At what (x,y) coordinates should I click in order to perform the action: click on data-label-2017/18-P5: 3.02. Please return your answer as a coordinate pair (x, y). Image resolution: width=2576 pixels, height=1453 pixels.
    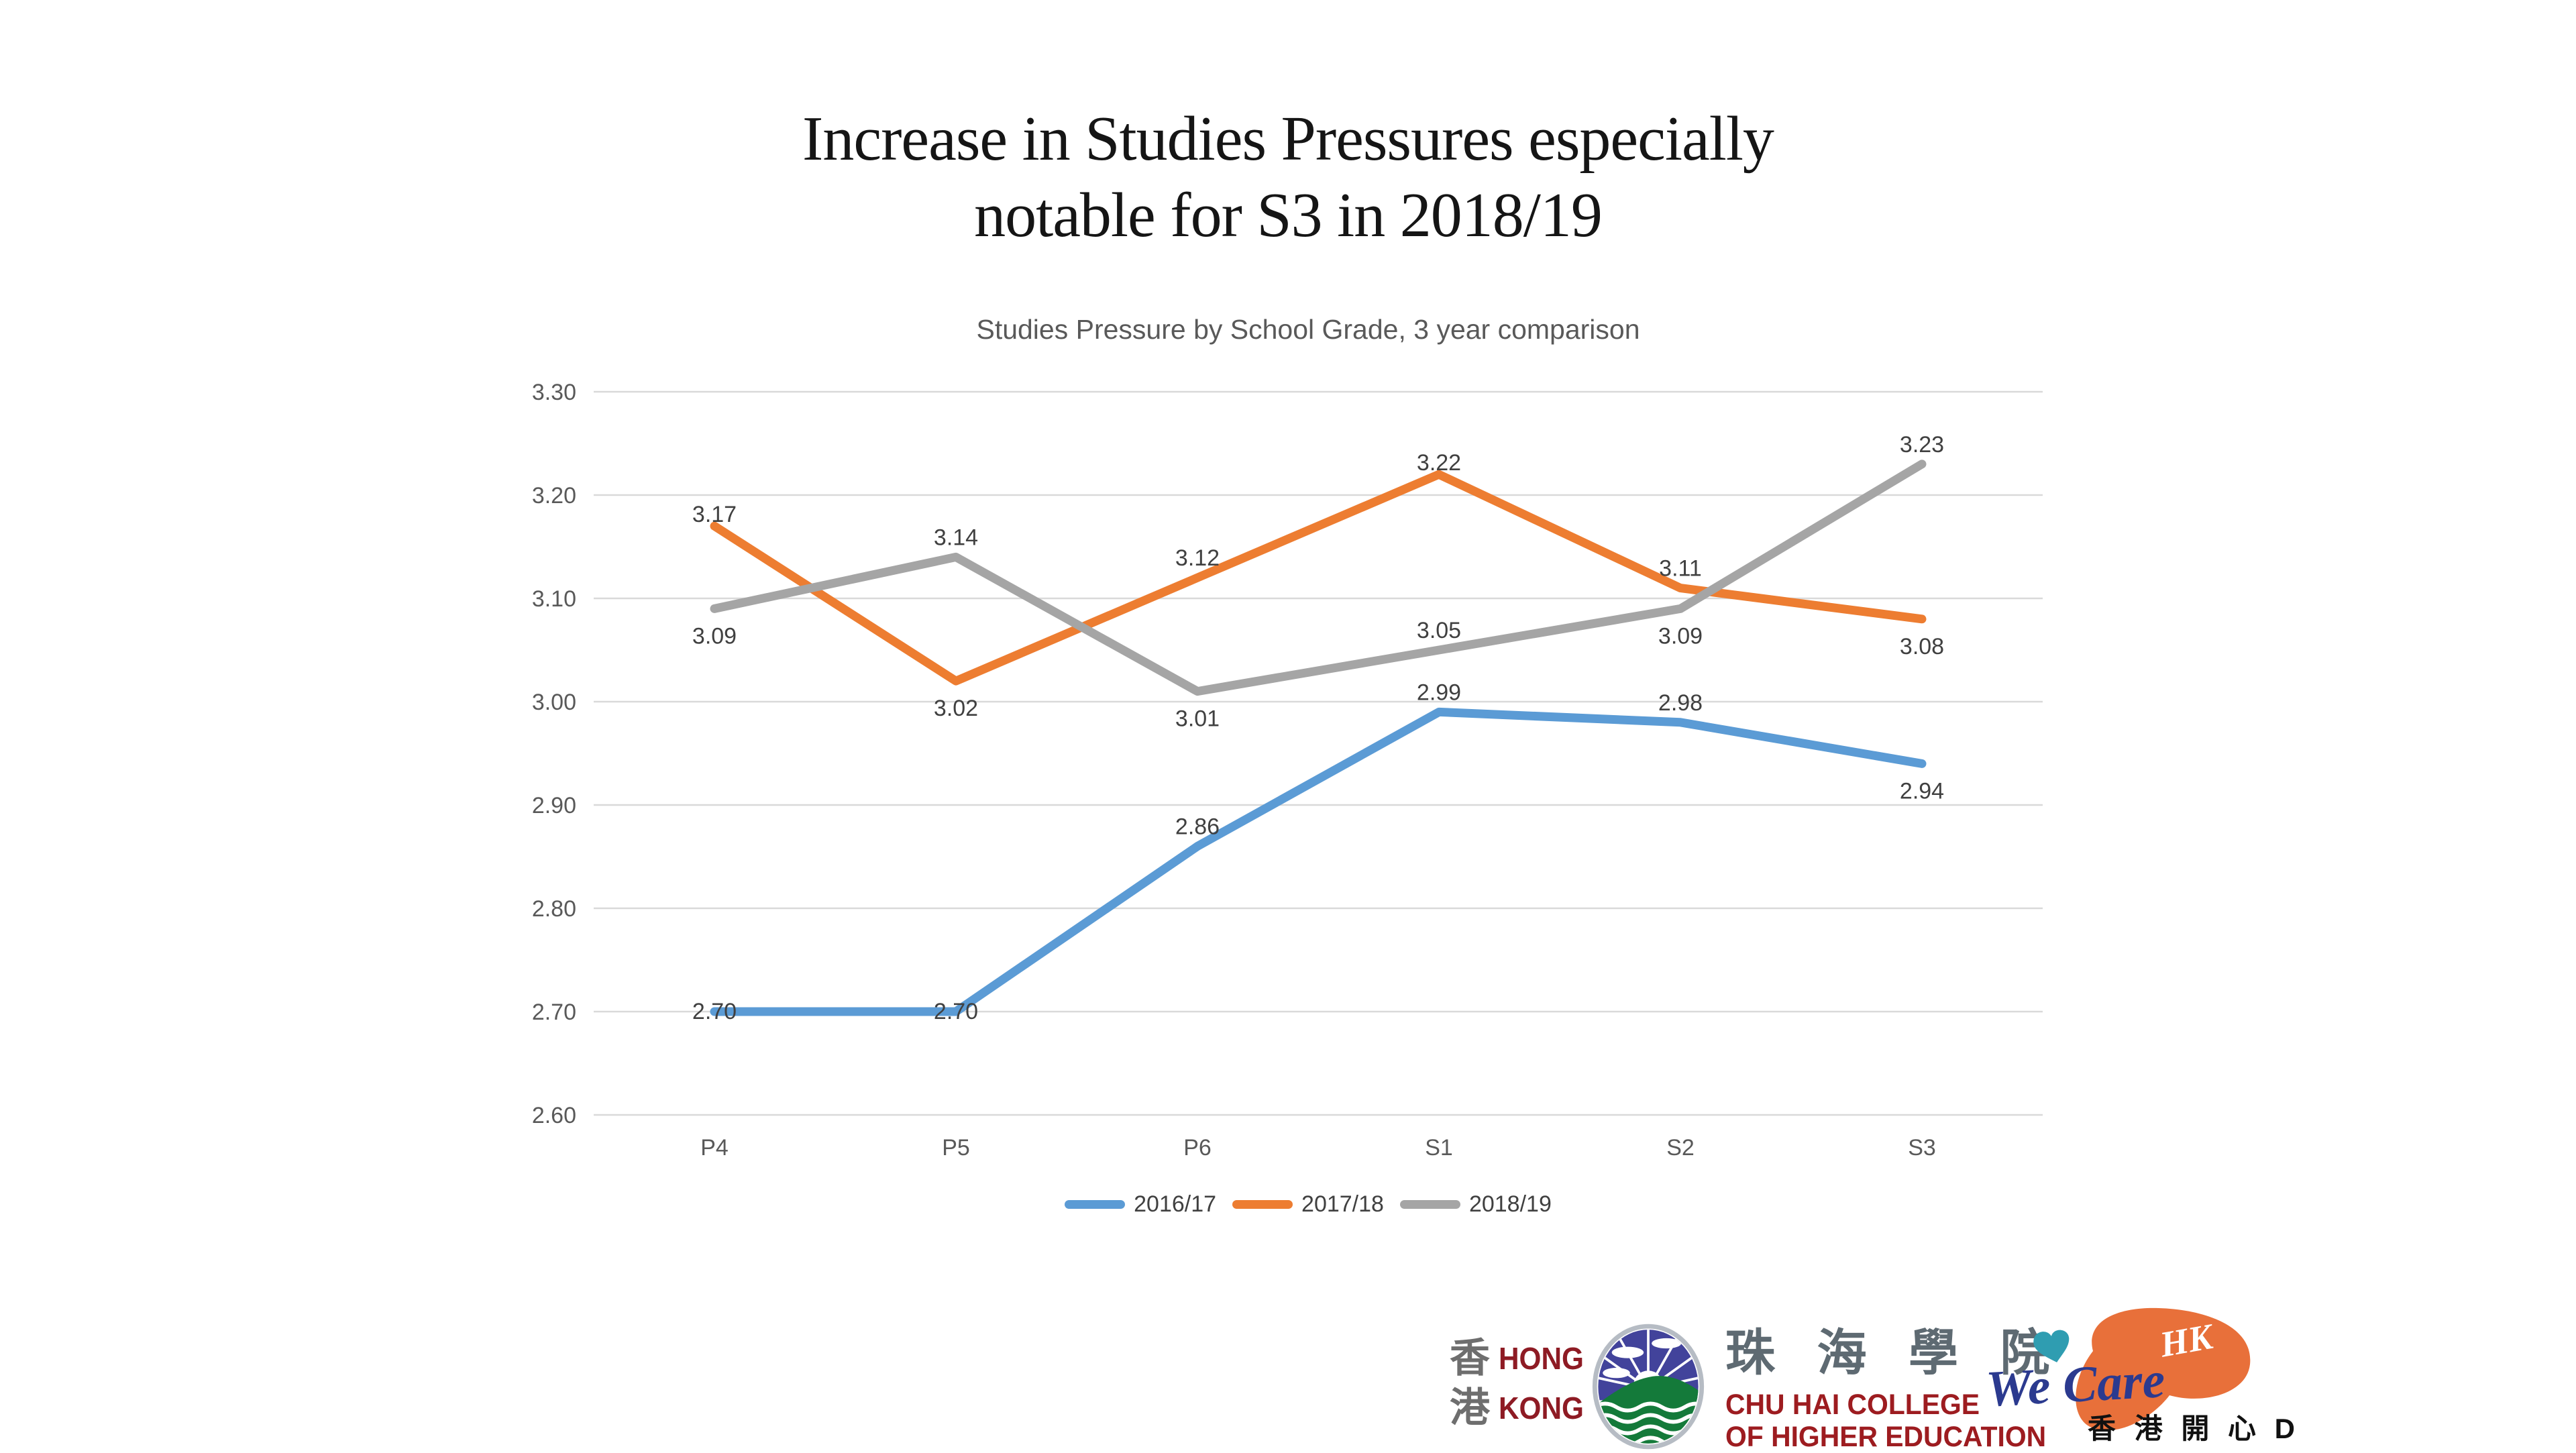
    Looking at the image, I should click on (956, 709).